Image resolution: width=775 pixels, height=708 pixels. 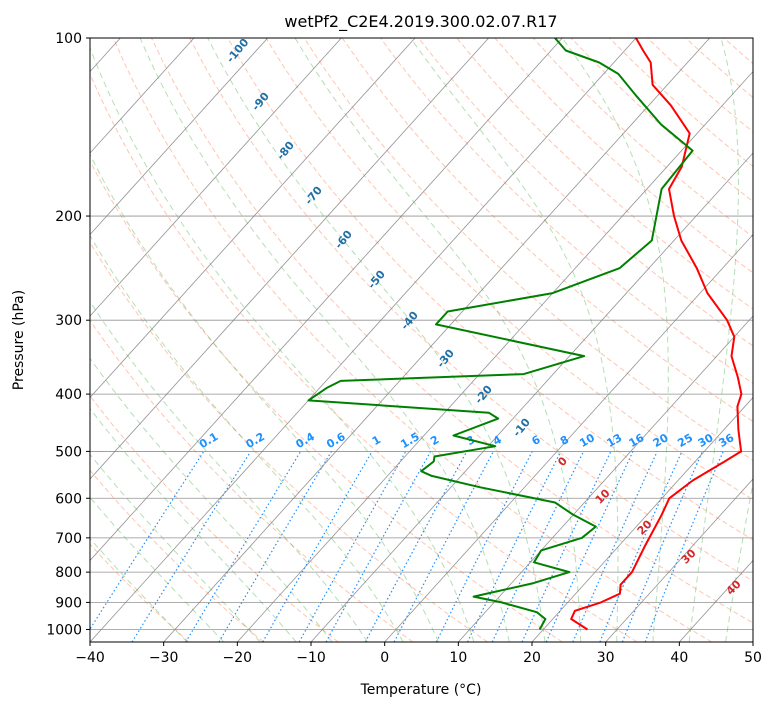 I want to click on y-axis: 1000 900 800 700 600 500 400 300 200 100, so click(x=68, y=334).